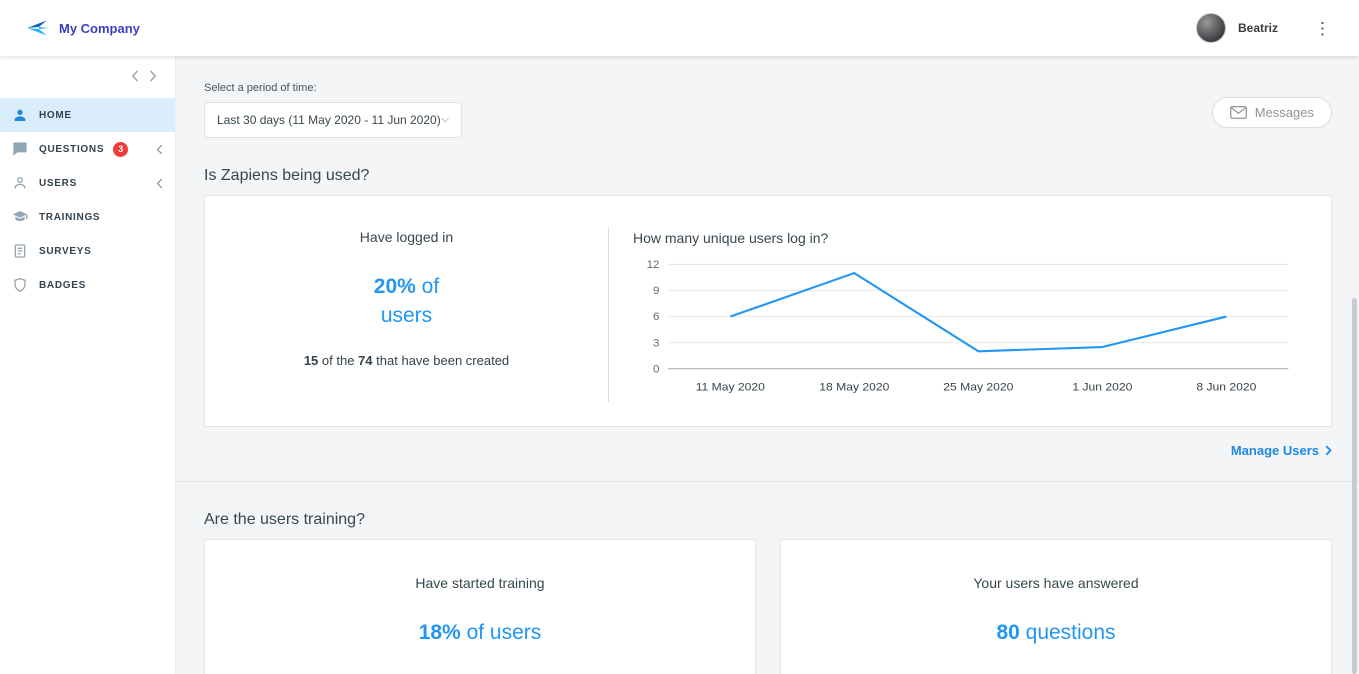 This screenshot has height=674, width=1359. I want to click on messages-button: Messages, so click(1271, 112).